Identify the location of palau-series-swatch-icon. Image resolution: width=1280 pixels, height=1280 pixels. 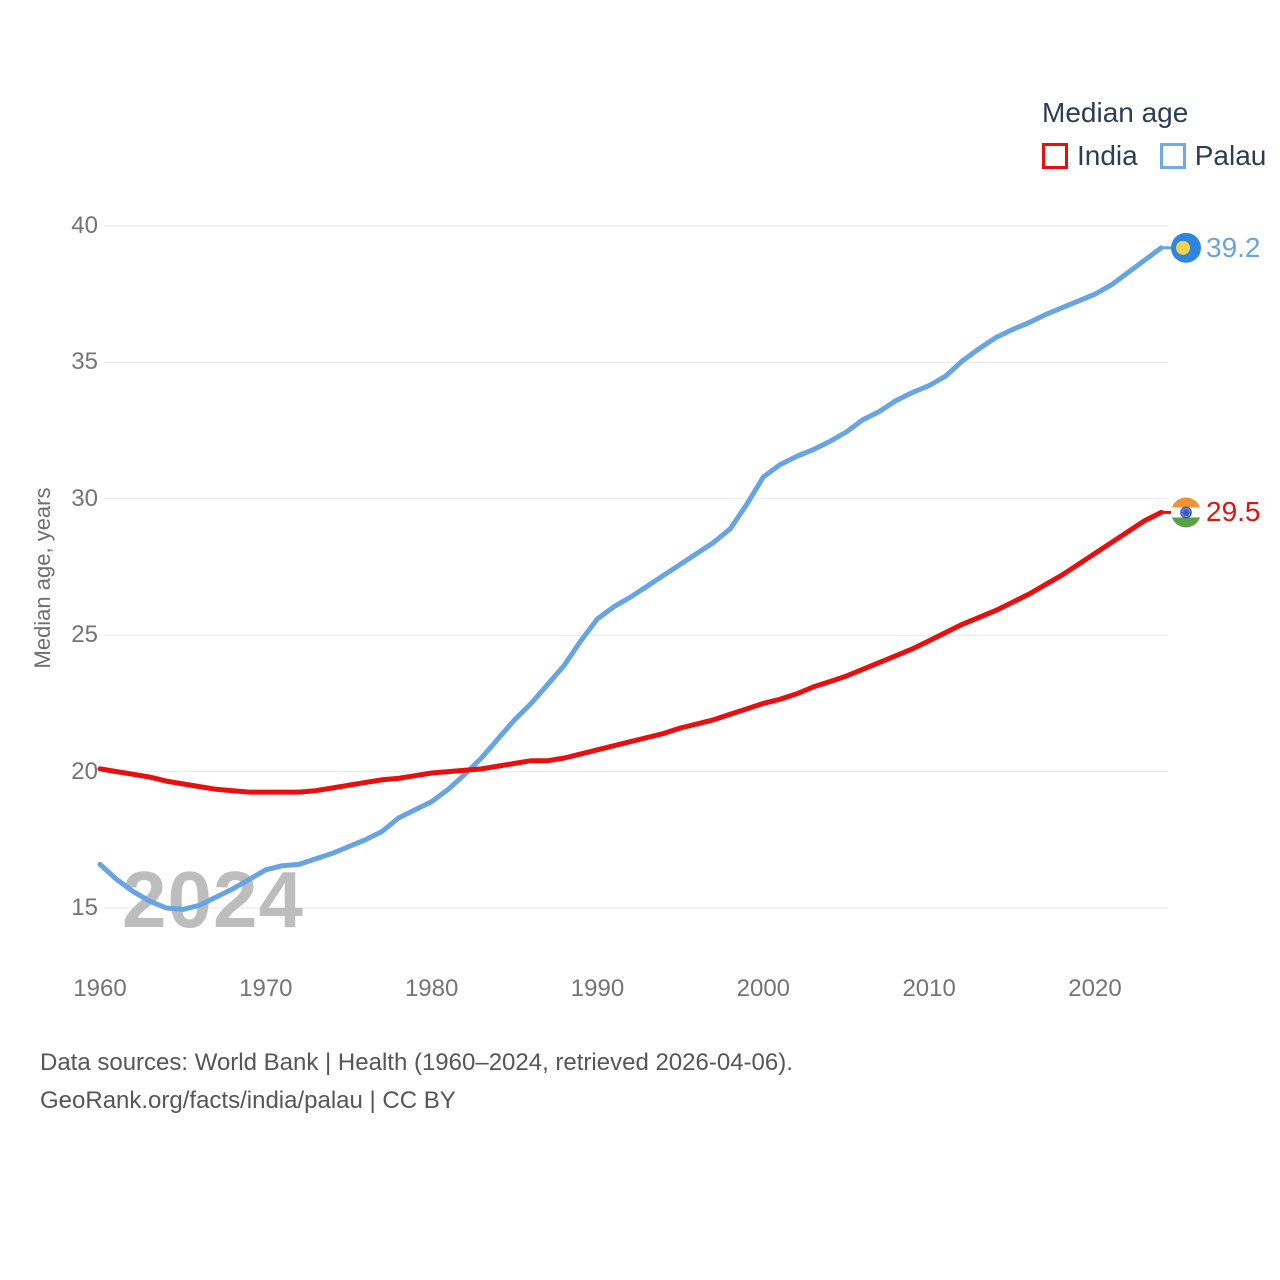
(1172, 156).